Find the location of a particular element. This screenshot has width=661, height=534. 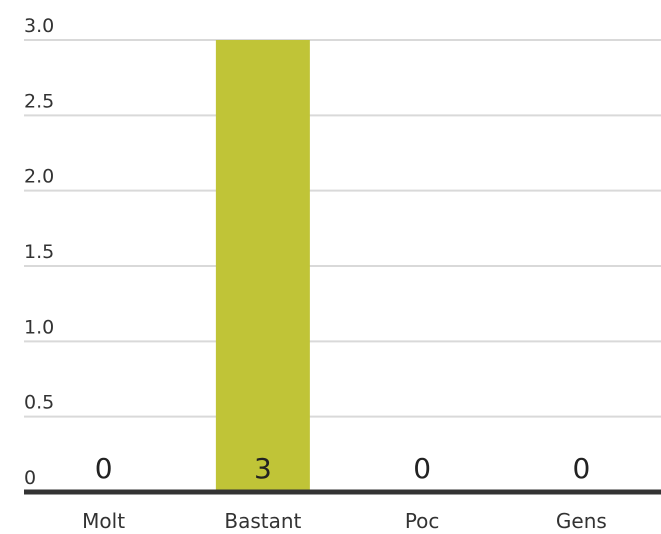

y-tick-label: 2.5 is located at coordinates (39, 101).